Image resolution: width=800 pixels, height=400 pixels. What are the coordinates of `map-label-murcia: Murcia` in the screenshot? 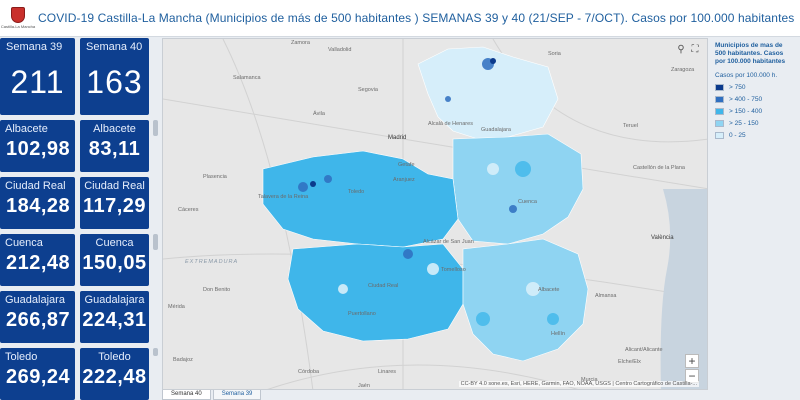 It's located at (589, 380).